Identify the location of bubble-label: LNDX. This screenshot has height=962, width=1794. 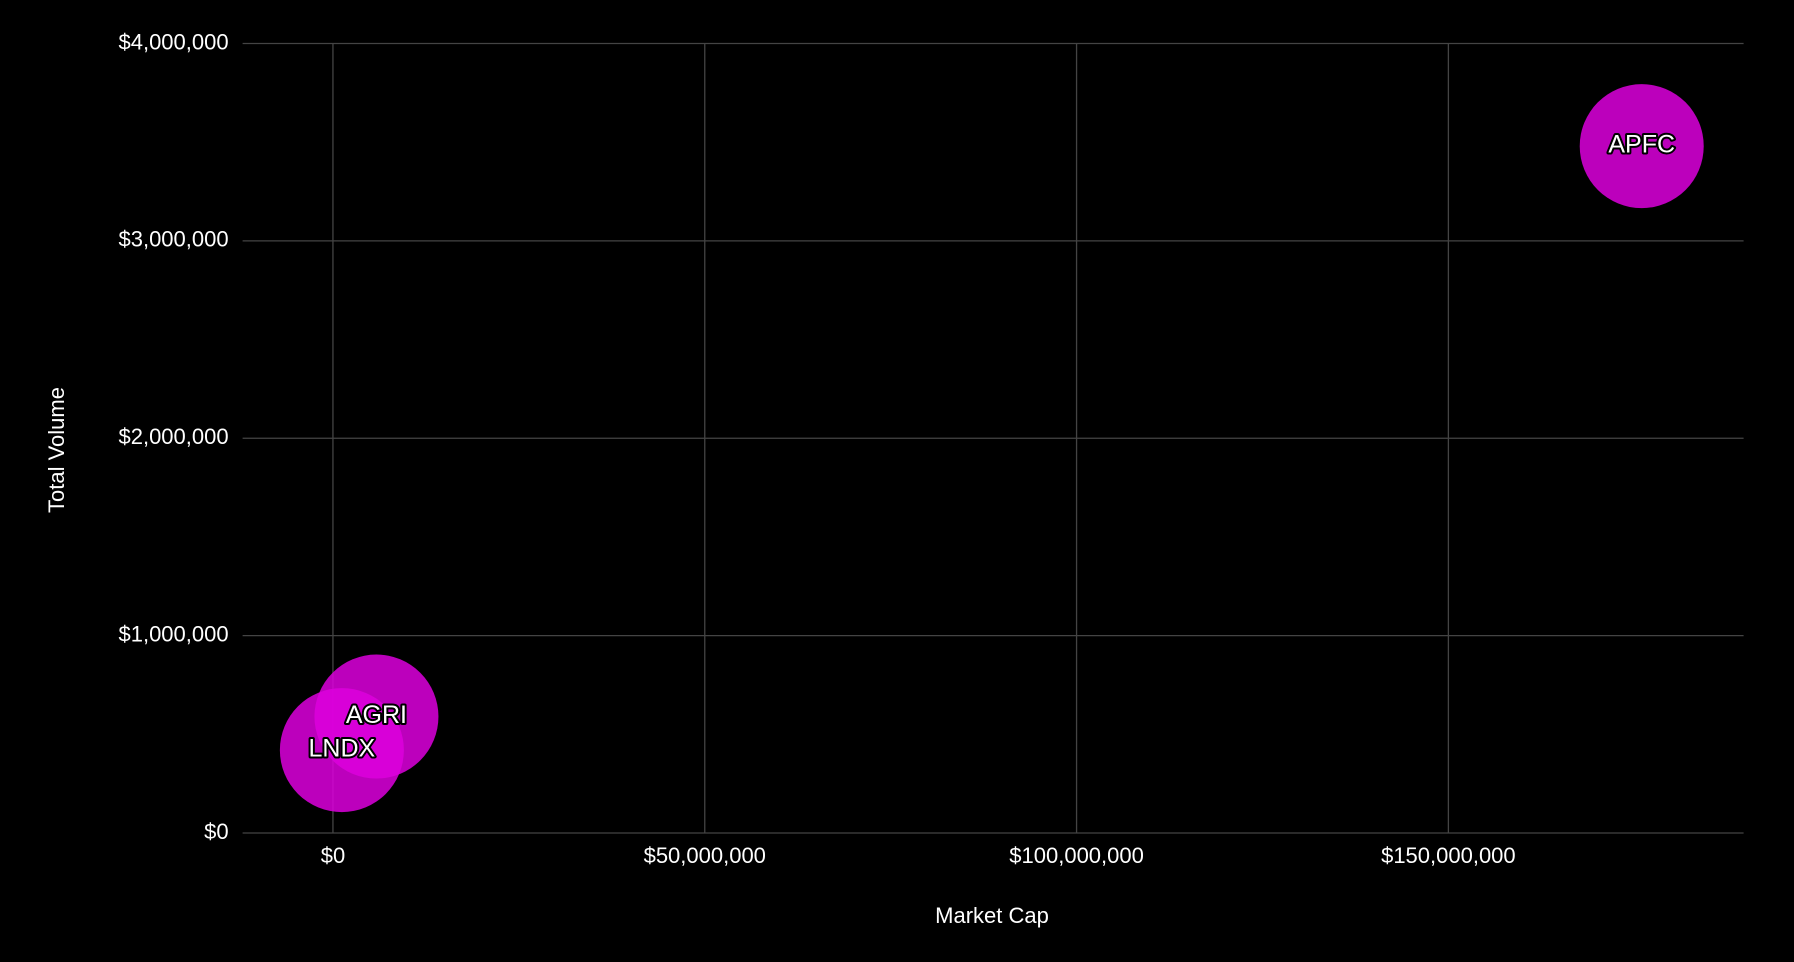
(342, 749).